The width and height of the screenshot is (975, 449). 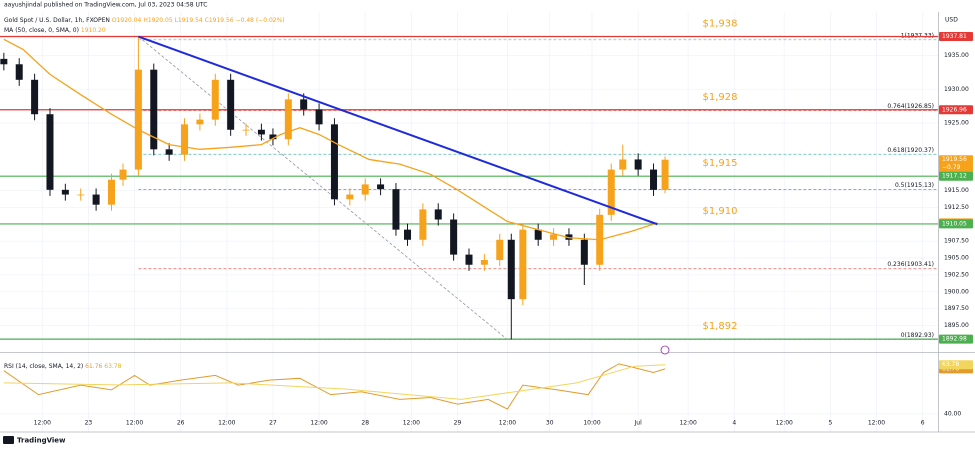 I want to click on ma-name: MA (50, close, 0, SMA, 0), so click(x=41, y=30).